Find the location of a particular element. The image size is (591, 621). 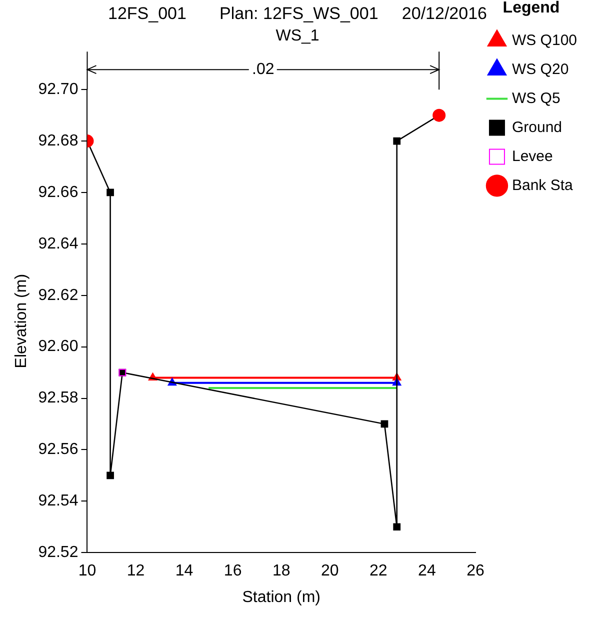

x-tick-label: 12 is located at coordinates (135, 571).